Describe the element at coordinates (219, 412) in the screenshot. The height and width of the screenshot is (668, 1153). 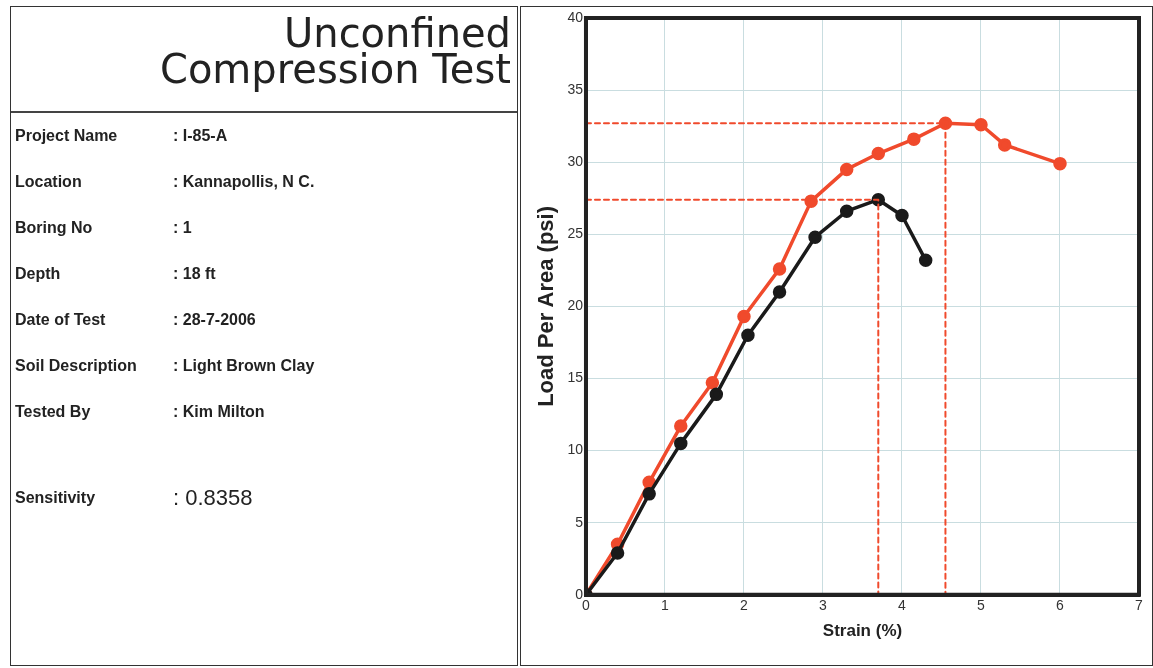
I see `text: : Kim Milton` at that location.